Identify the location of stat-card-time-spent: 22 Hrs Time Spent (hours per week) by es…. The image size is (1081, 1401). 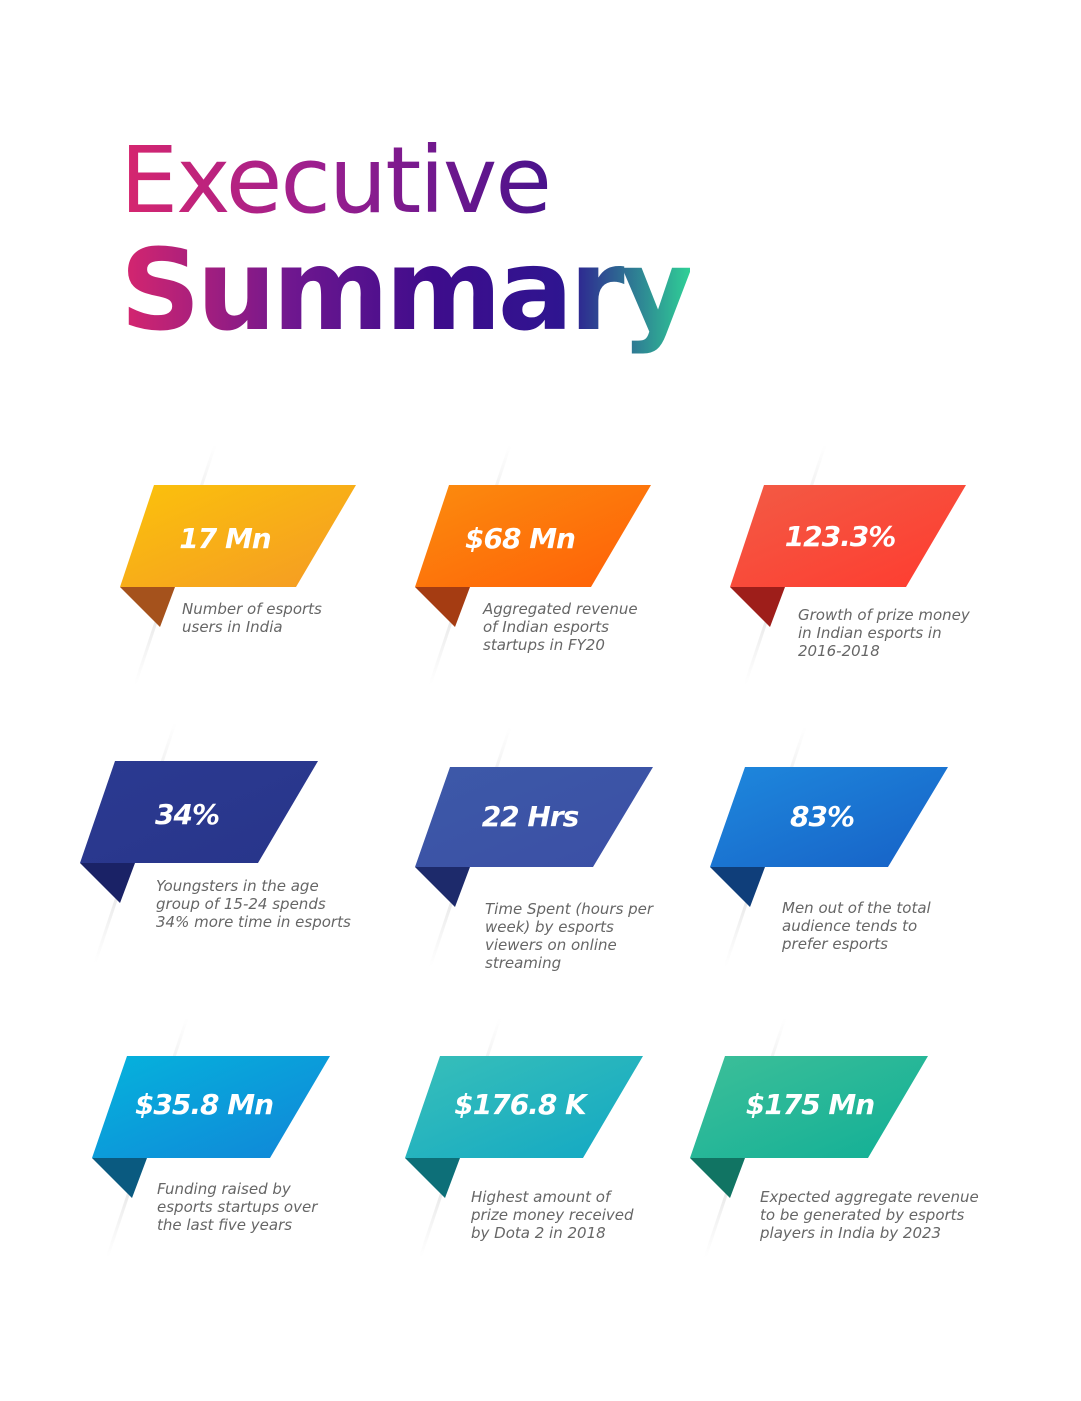
(580, 872).